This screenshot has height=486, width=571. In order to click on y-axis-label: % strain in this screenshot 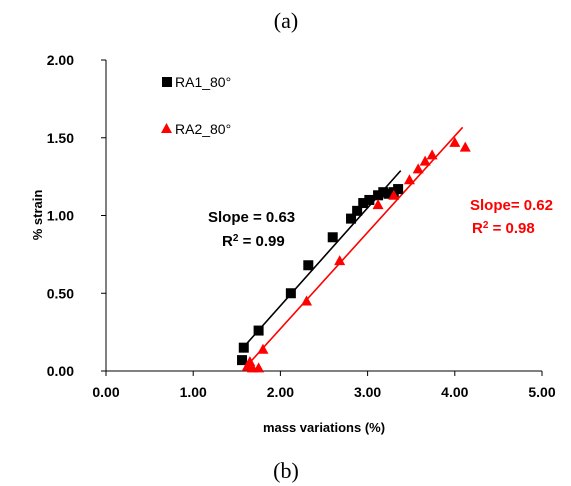, I will do `click(37, 215)`.